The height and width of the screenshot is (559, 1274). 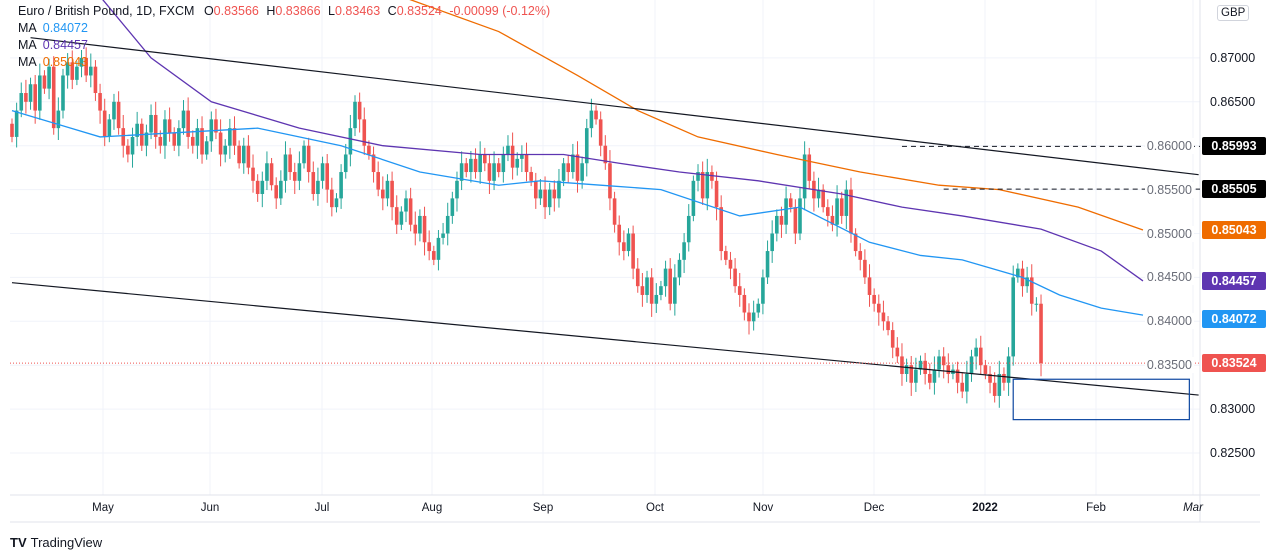 What do you see at coordinates (322, 508) in the screenshot?
I see `x-tick-label: Jul` at bounding box center [322, 508].